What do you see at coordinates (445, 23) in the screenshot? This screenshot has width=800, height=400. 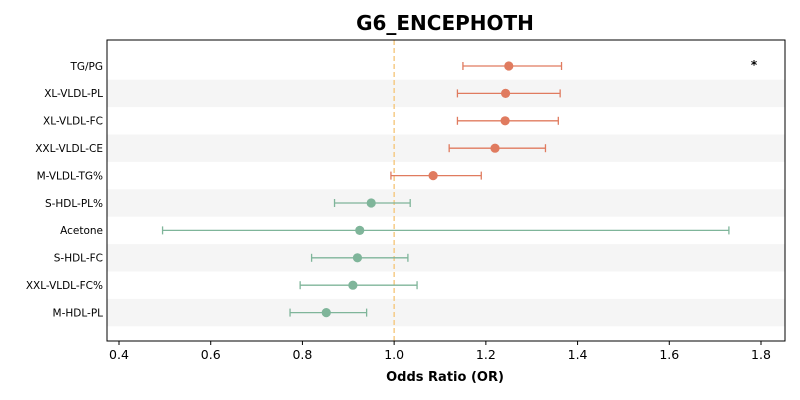 I see `chart-title: G6_ENCEPHOTH` at bounding box center [445, 23].